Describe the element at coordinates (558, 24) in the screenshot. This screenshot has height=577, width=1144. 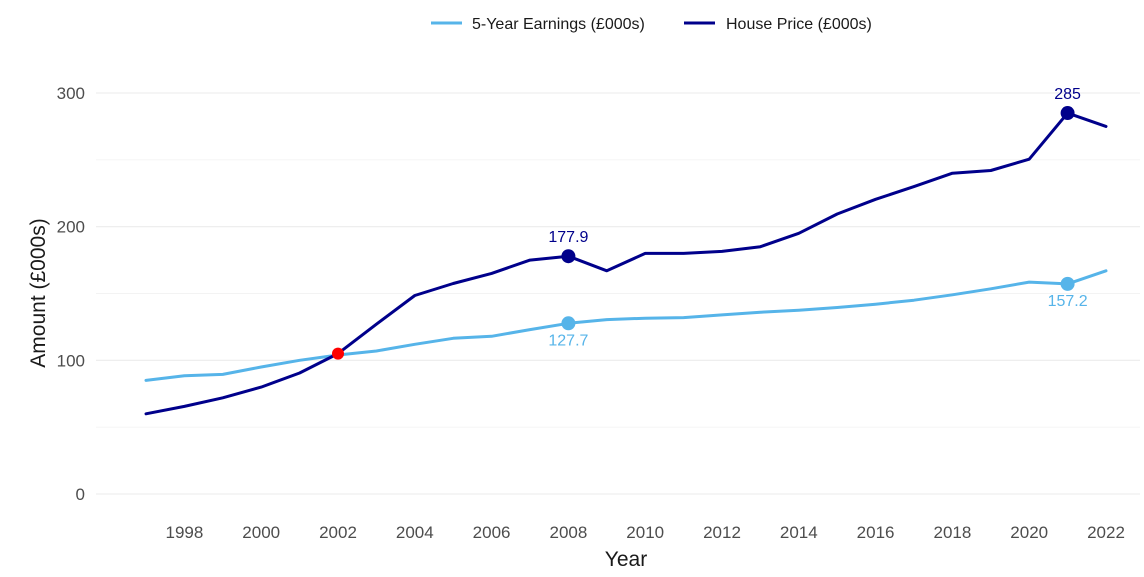
I see `legend-label: 5-Year Earnings (£000s)` at that location.